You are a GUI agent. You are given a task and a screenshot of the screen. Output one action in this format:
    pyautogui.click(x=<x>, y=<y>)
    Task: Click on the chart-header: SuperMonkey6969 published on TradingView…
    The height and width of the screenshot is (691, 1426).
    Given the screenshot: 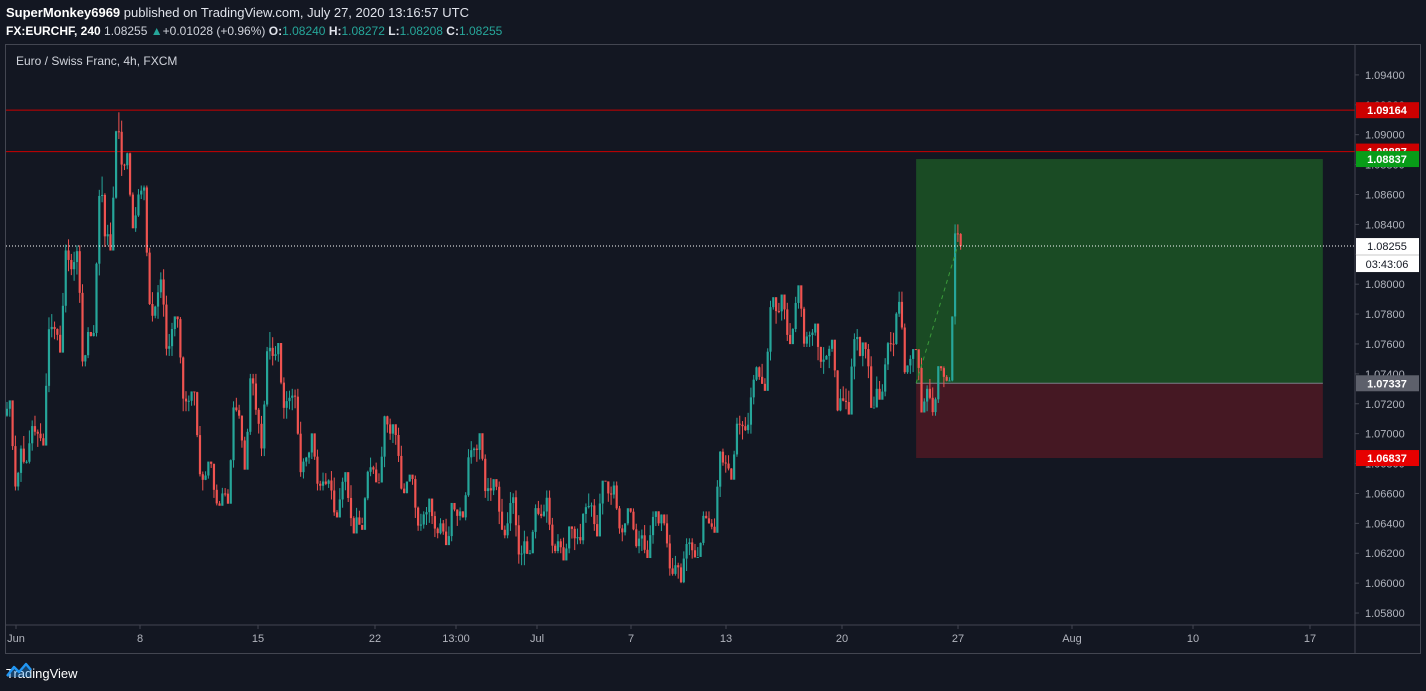 What is the action you would take?
    pyautogui.click(x=716, y=24)
    